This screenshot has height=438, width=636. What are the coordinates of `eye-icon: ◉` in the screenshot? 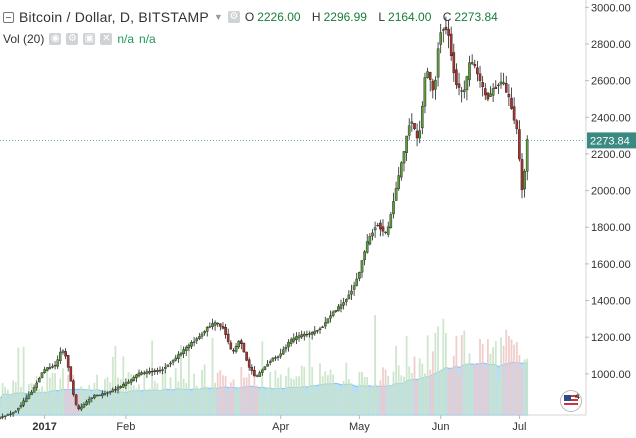 It's located at (55, 39).